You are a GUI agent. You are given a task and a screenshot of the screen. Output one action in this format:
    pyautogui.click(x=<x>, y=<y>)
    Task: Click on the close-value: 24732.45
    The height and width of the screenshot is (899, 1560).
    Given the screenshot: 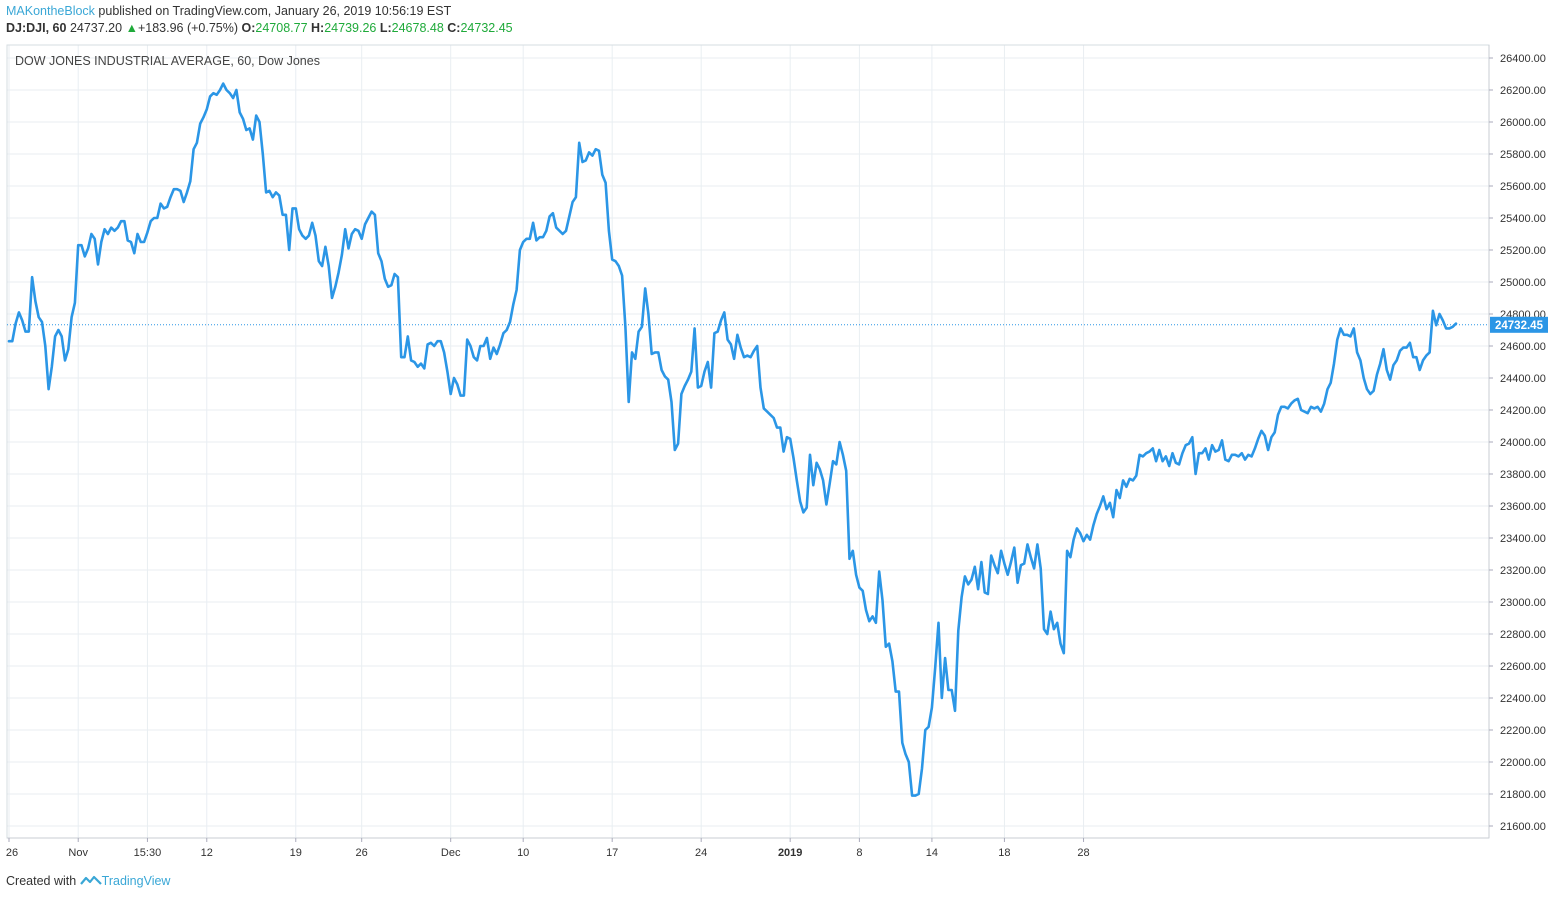 What is the action you would take?
    pyautogui.click(x=486, y=28)
    